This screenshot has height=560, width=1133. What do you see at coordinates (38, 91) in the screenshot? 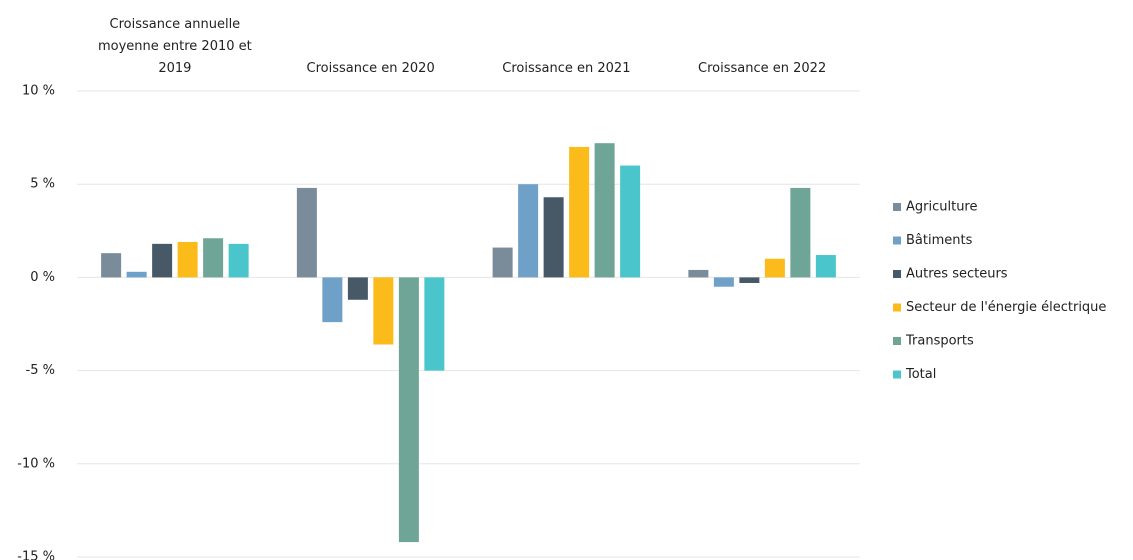
I see `y-tick-label: 10 %` at bounding box center [38, 91].